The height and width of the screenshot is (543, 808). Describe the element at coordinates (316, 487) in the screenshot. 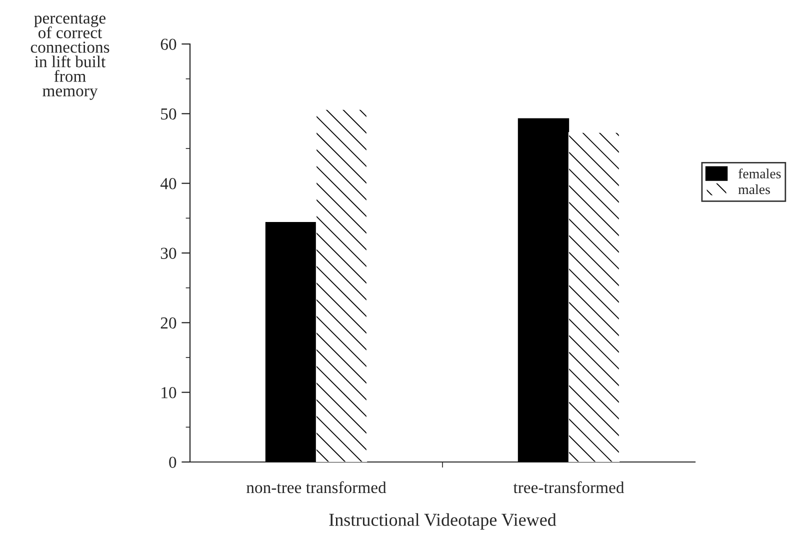

I see `x-tick-label: non-tree transformed` at that location.